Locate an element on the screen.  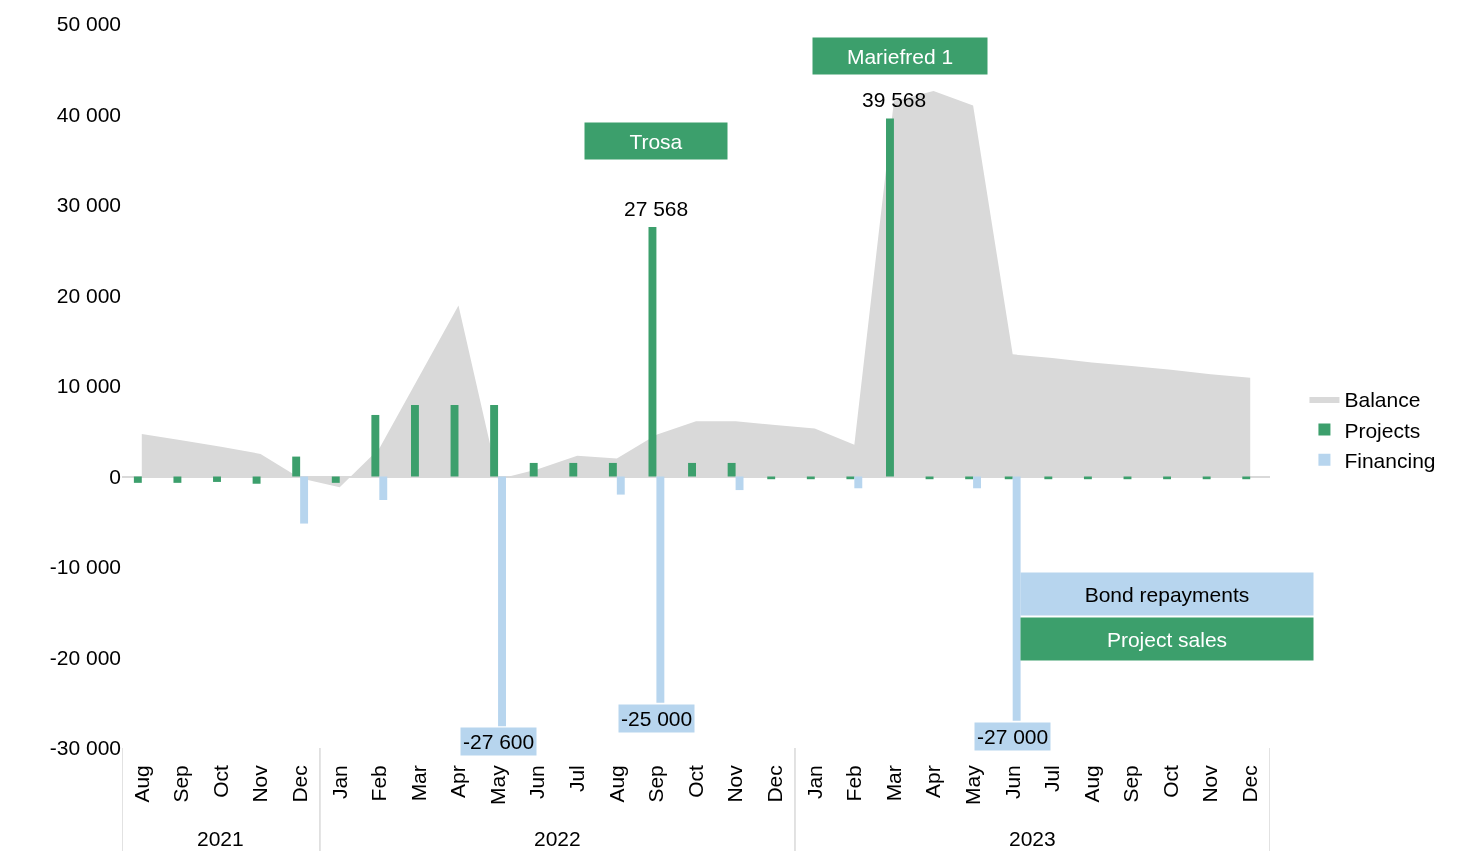
y-tick-label: -30 000 is located at coordinates (85, 748).